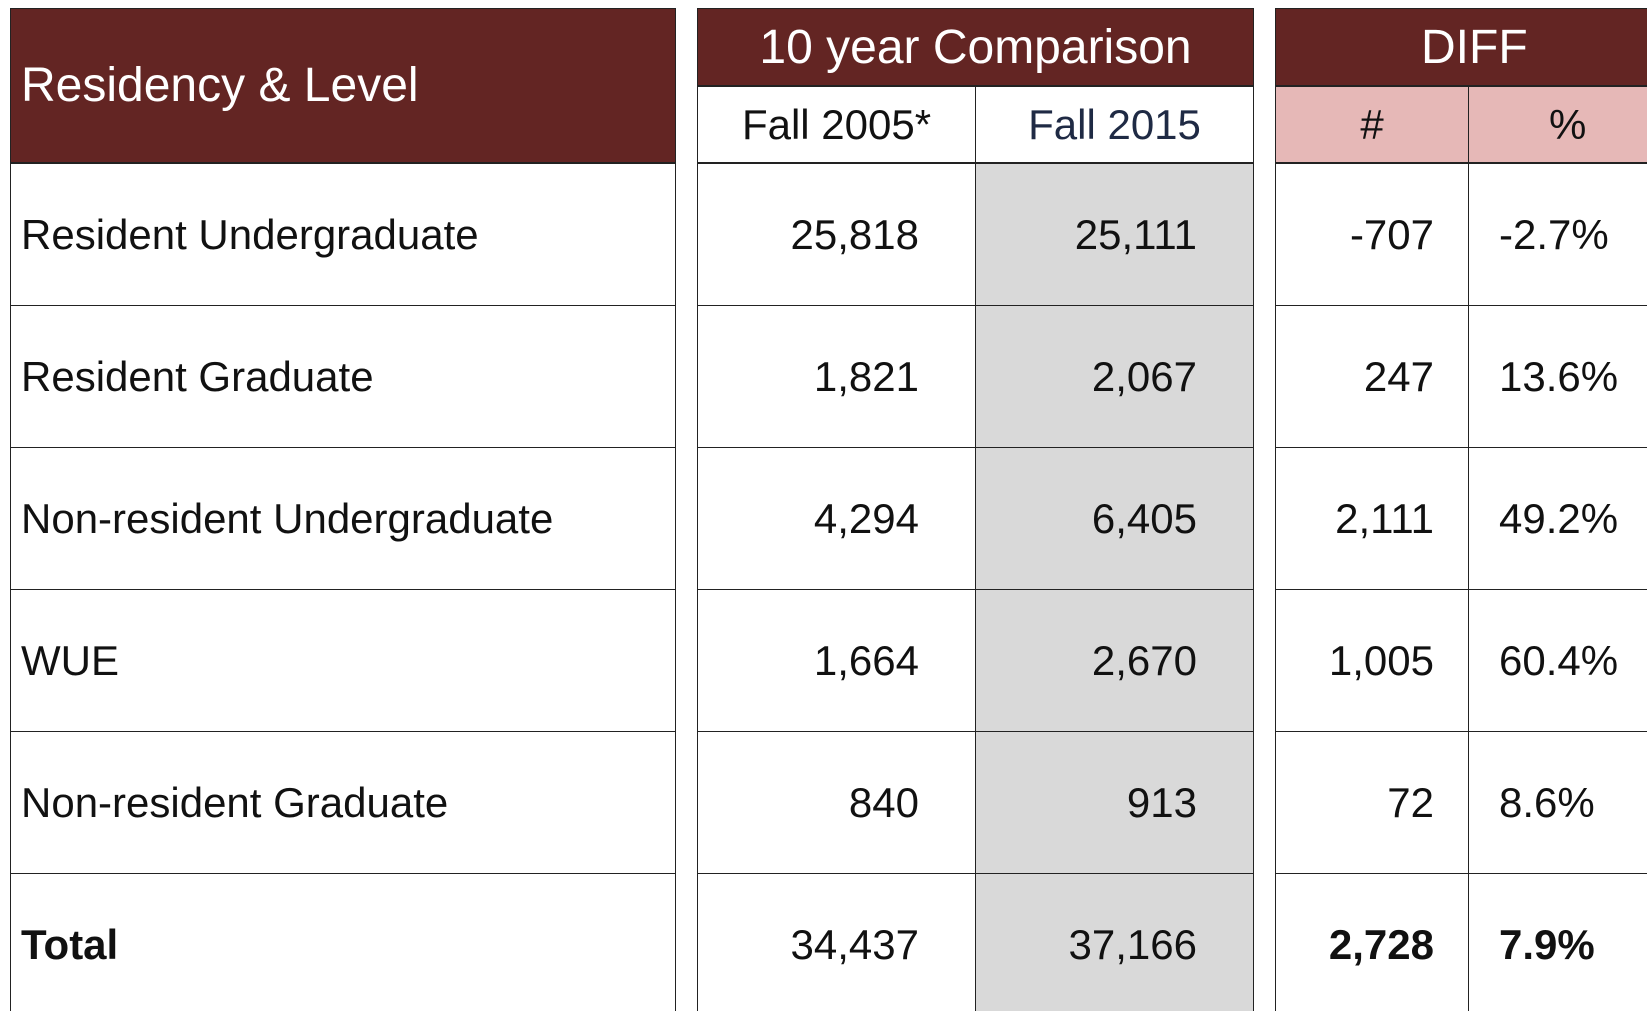 This screenshot has height=1011, width=1647. I want to click on cell: 72, so click(1372, 802).